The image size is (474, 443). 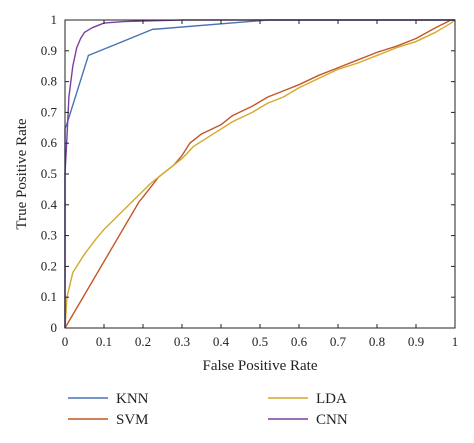 What do you see at coordinates (49, 81) in the screenshot?
I see `y-tick-label: 0.8` at bounding box center [49, 81].